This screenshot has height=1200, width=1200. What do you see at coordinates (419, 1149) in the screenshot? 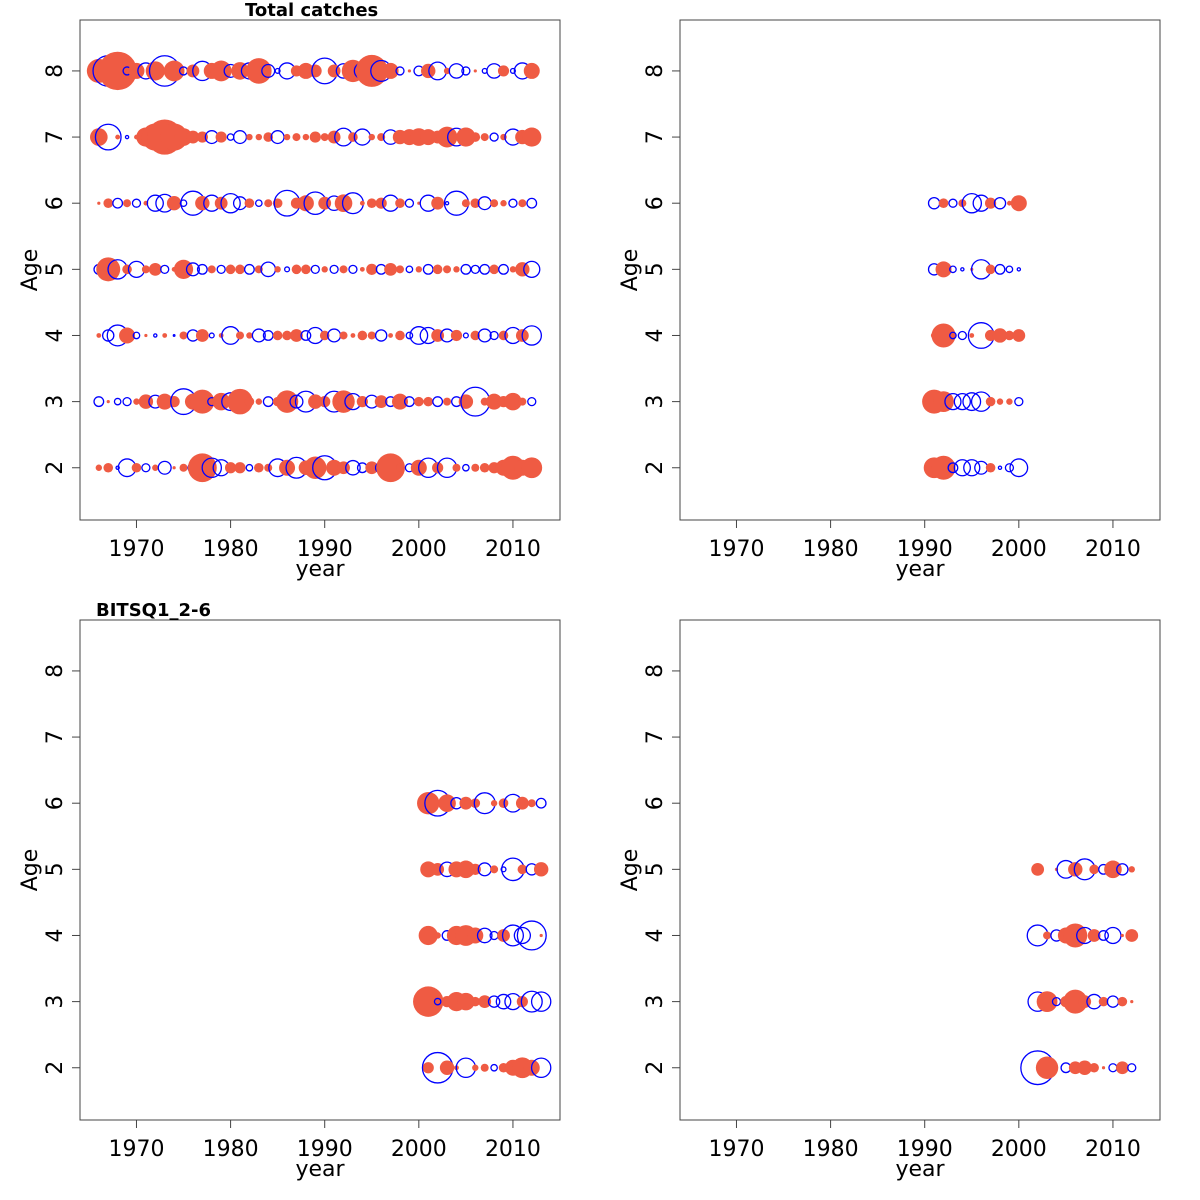
I see `x-tick-label: 2000` at bounding box center [419, 1149].